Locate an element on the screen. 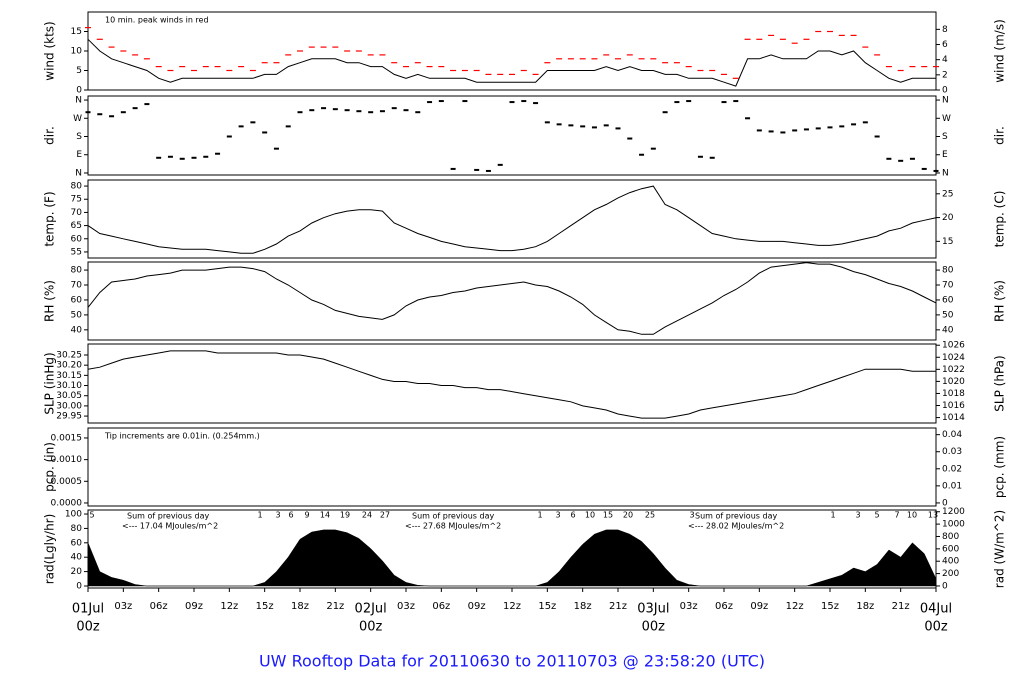 This screenshot has width=1024, height=700. hour-mark: 25 is located at coordinates (650, 515).